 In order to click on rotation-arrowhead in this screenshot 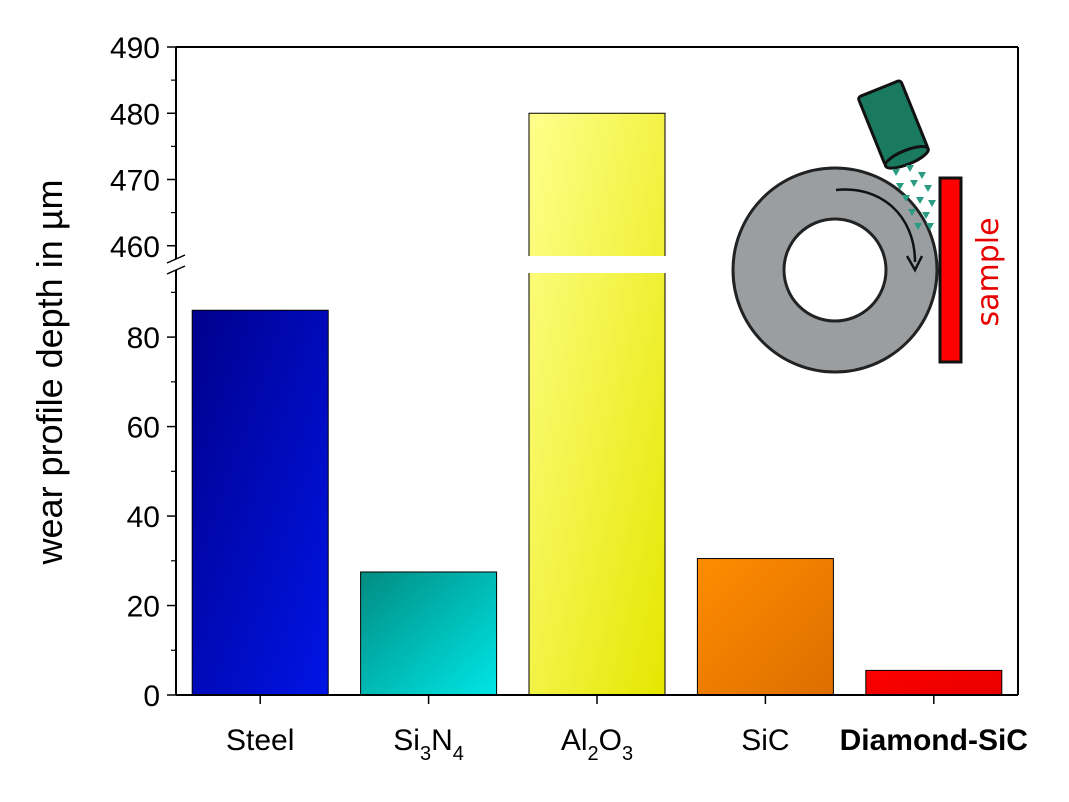, I will do `click(914, 264)`.